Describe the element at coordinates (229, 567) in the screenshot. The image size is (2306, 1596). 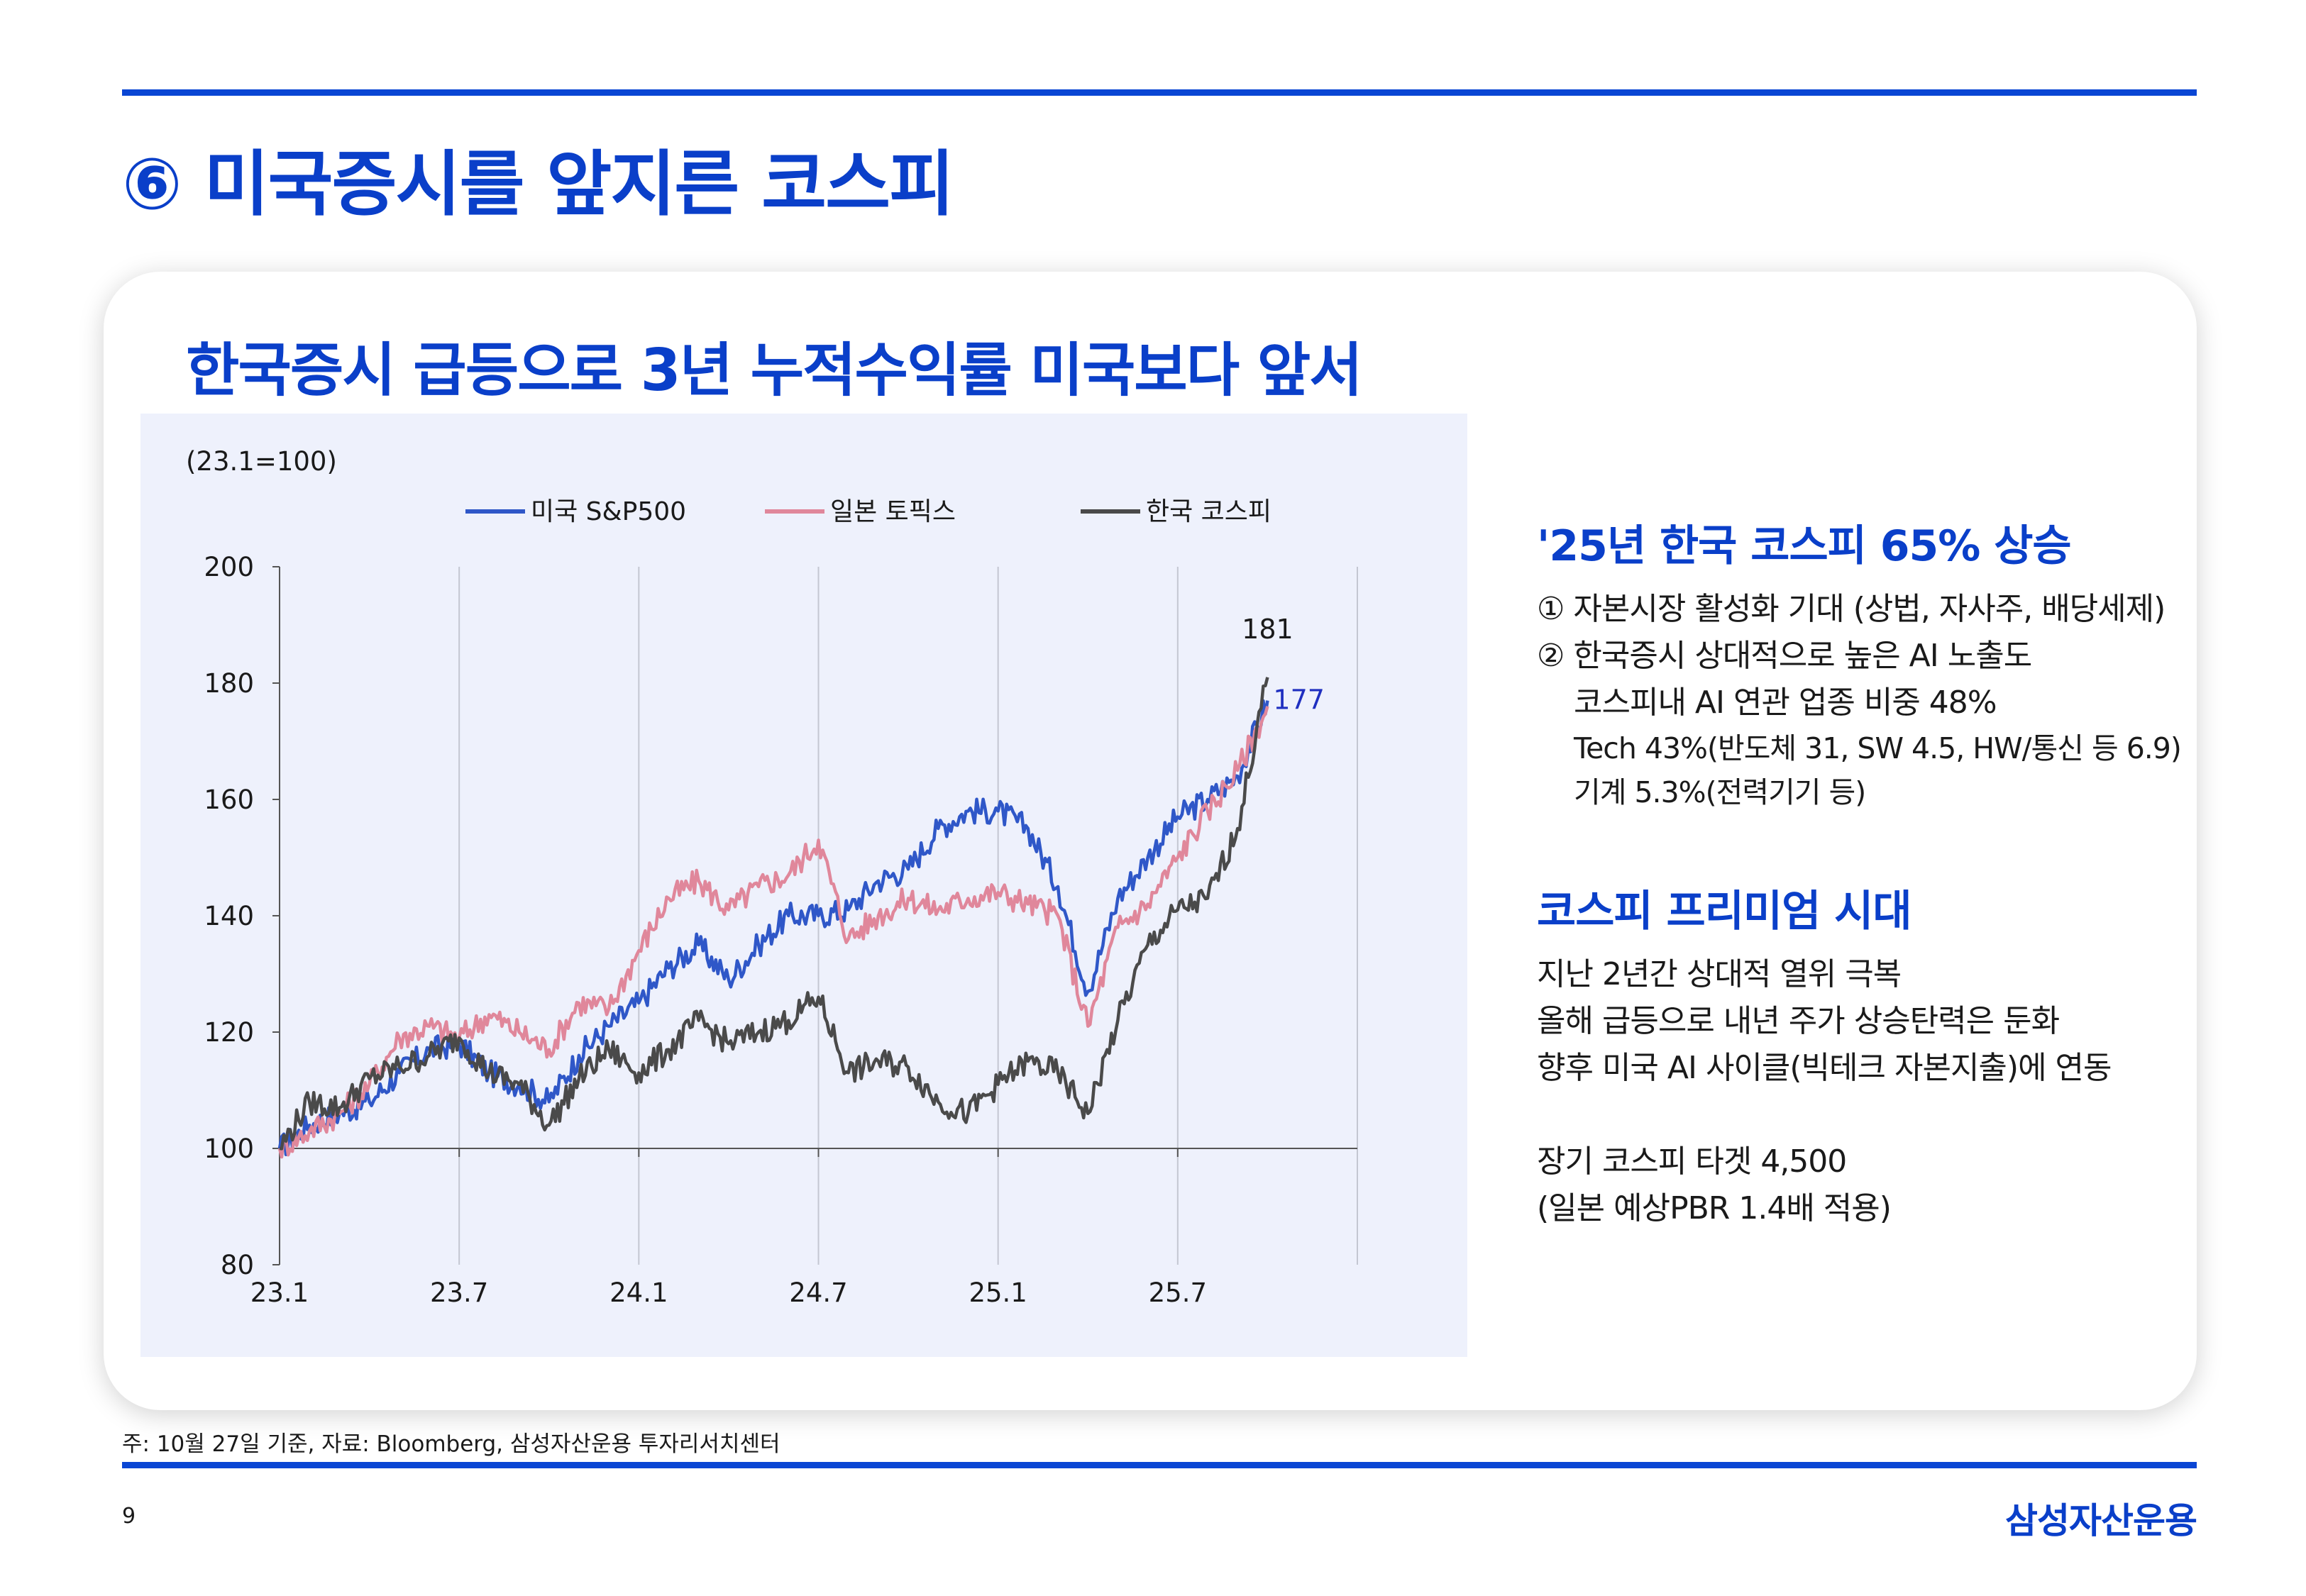
I see `y-tick-label: 200` at that location.